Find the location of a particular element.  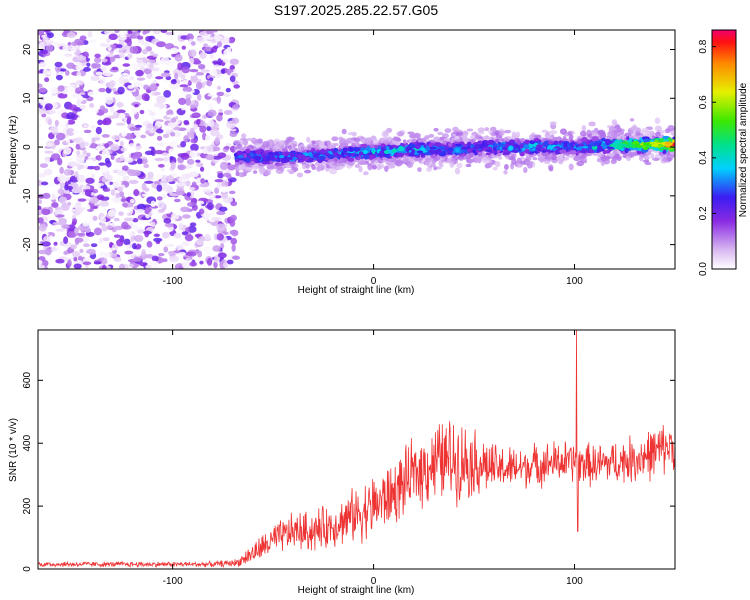

colorbar-tick-label: 0.0 is located at coordinates (703, 269).